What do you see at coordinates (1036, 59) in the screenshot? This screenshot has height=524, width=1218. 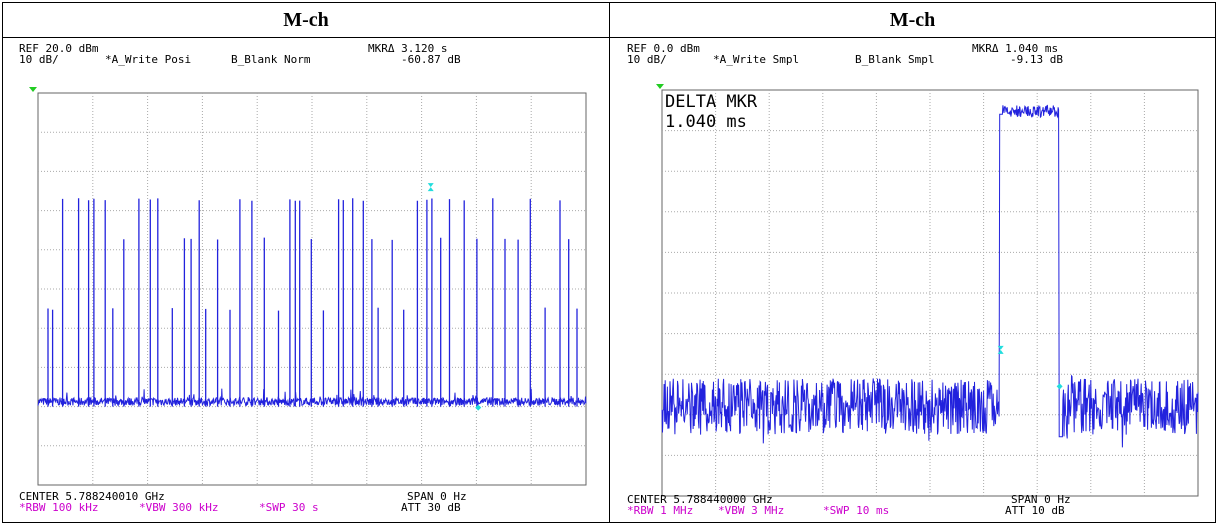 I see `right-marker-value: -9.13 dB` at bounding box center [1036, 59].